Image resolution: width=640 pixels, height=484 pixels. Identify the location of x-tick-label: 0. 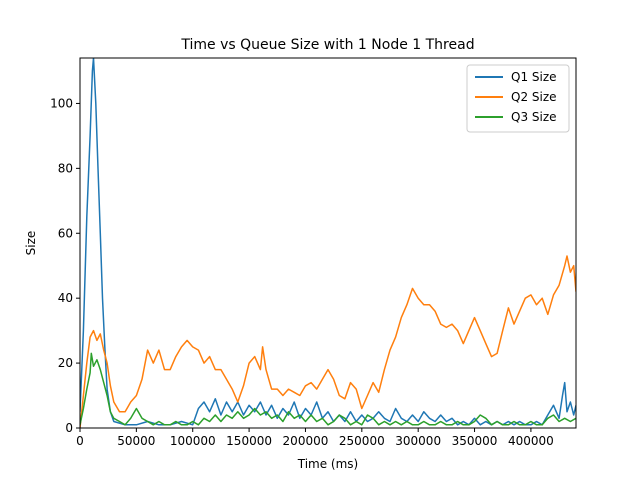
(80, 441).